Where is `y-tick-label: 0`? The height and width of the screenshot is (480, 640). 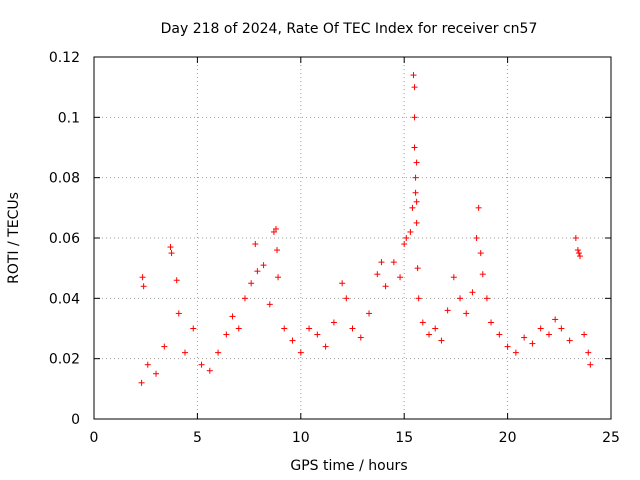 y-tick-label: 0 is located at coordinates (75, 420).